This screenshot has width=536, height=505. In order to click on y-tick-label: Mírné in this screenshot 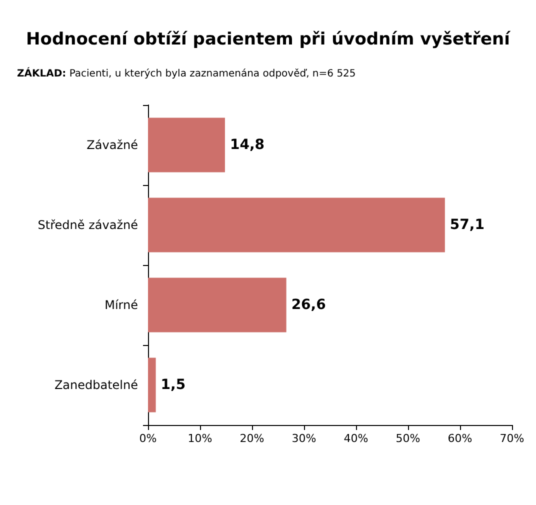, I will do `click(121, 305)`.